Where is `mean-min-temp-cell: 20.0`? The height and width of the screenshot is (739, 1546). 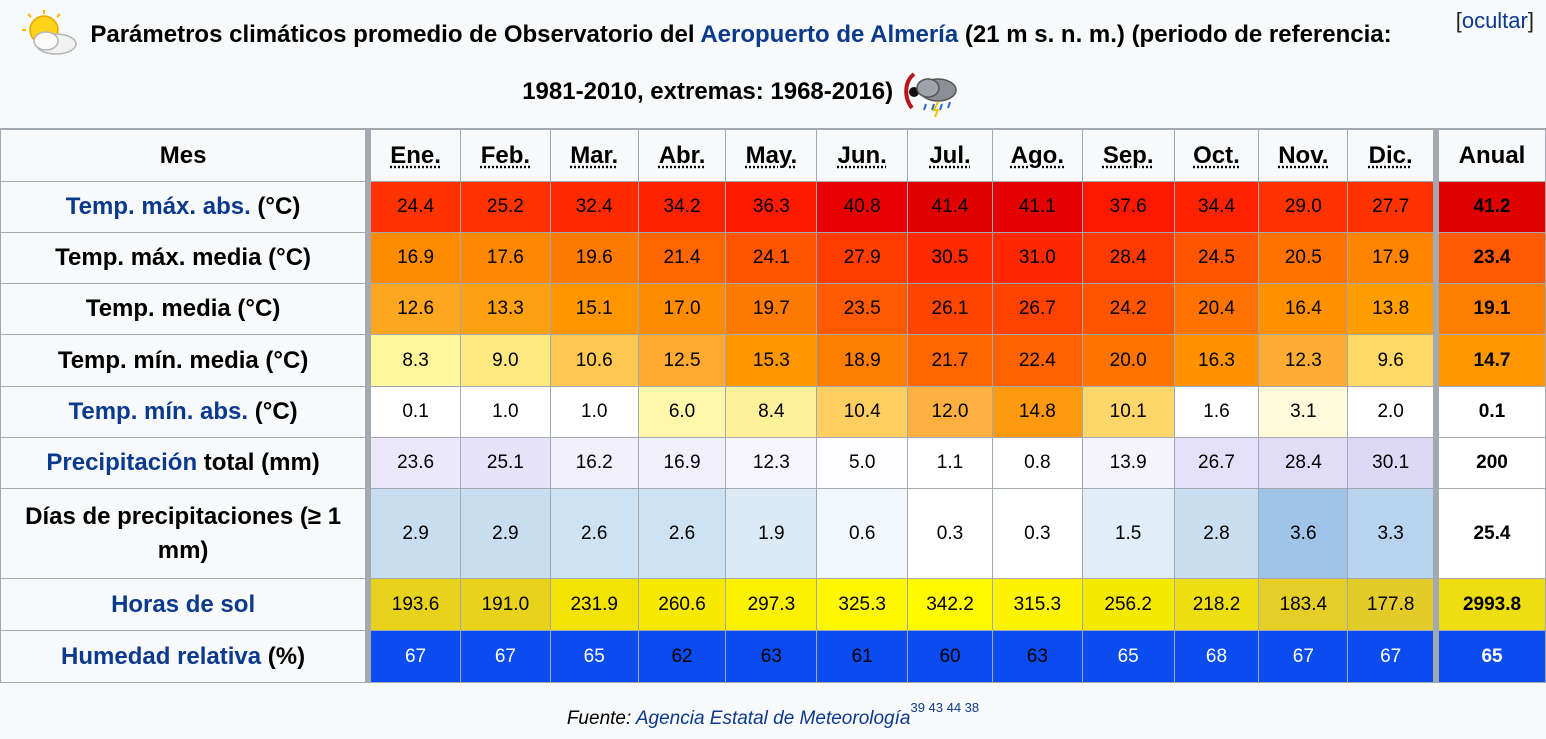
mean-min-temp-cell: 20.0 is located at coordinates (1128, 361).